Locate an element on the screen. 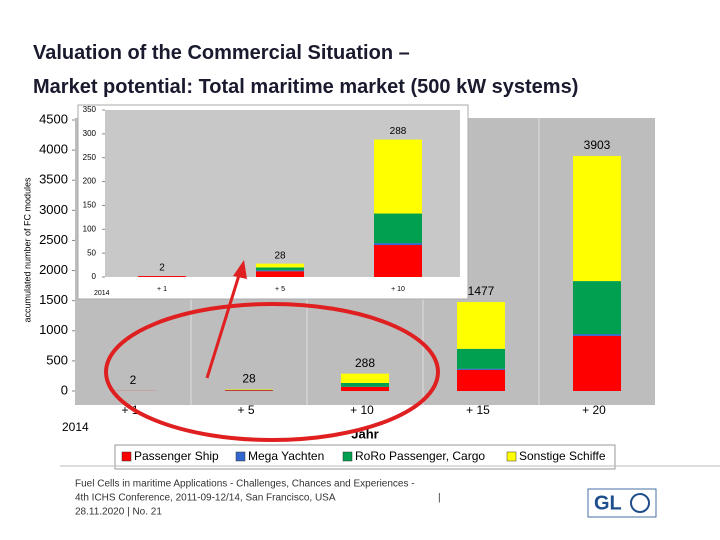 The width and height of the screenshot is (720, 540). logo-box is located at coordinates (622, 503).